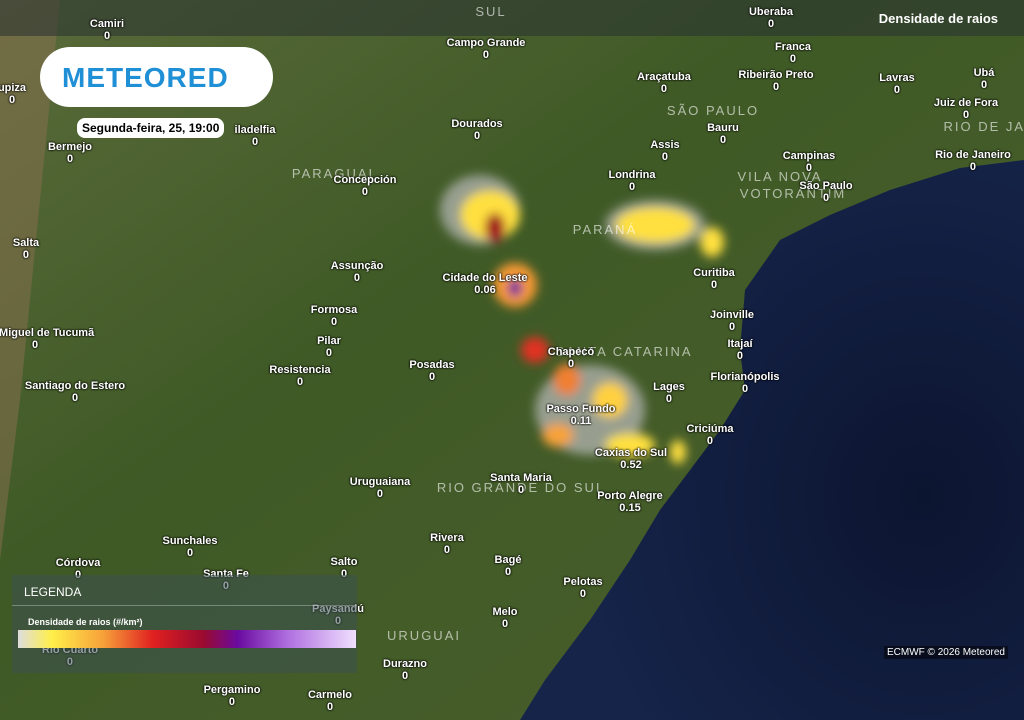  Describe the element at coordinates (512, 18) in the screenshot. I see `top-bar: Densidade de raios` at that location.